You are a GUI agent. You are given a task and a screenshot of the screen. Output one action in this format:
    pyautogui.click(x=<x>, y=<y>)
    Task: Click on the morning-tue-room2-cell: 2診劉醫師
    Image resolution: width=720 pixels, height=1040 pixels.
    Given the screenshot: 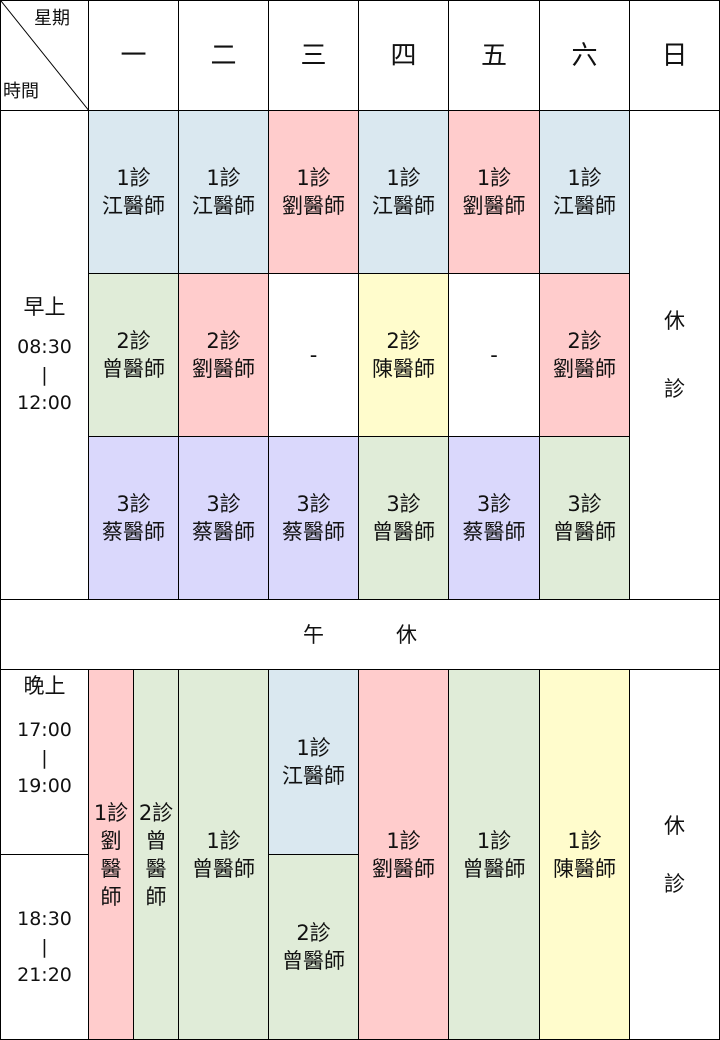 What is the action you would take?
    pyautogui.click(x=223, y=355)
    